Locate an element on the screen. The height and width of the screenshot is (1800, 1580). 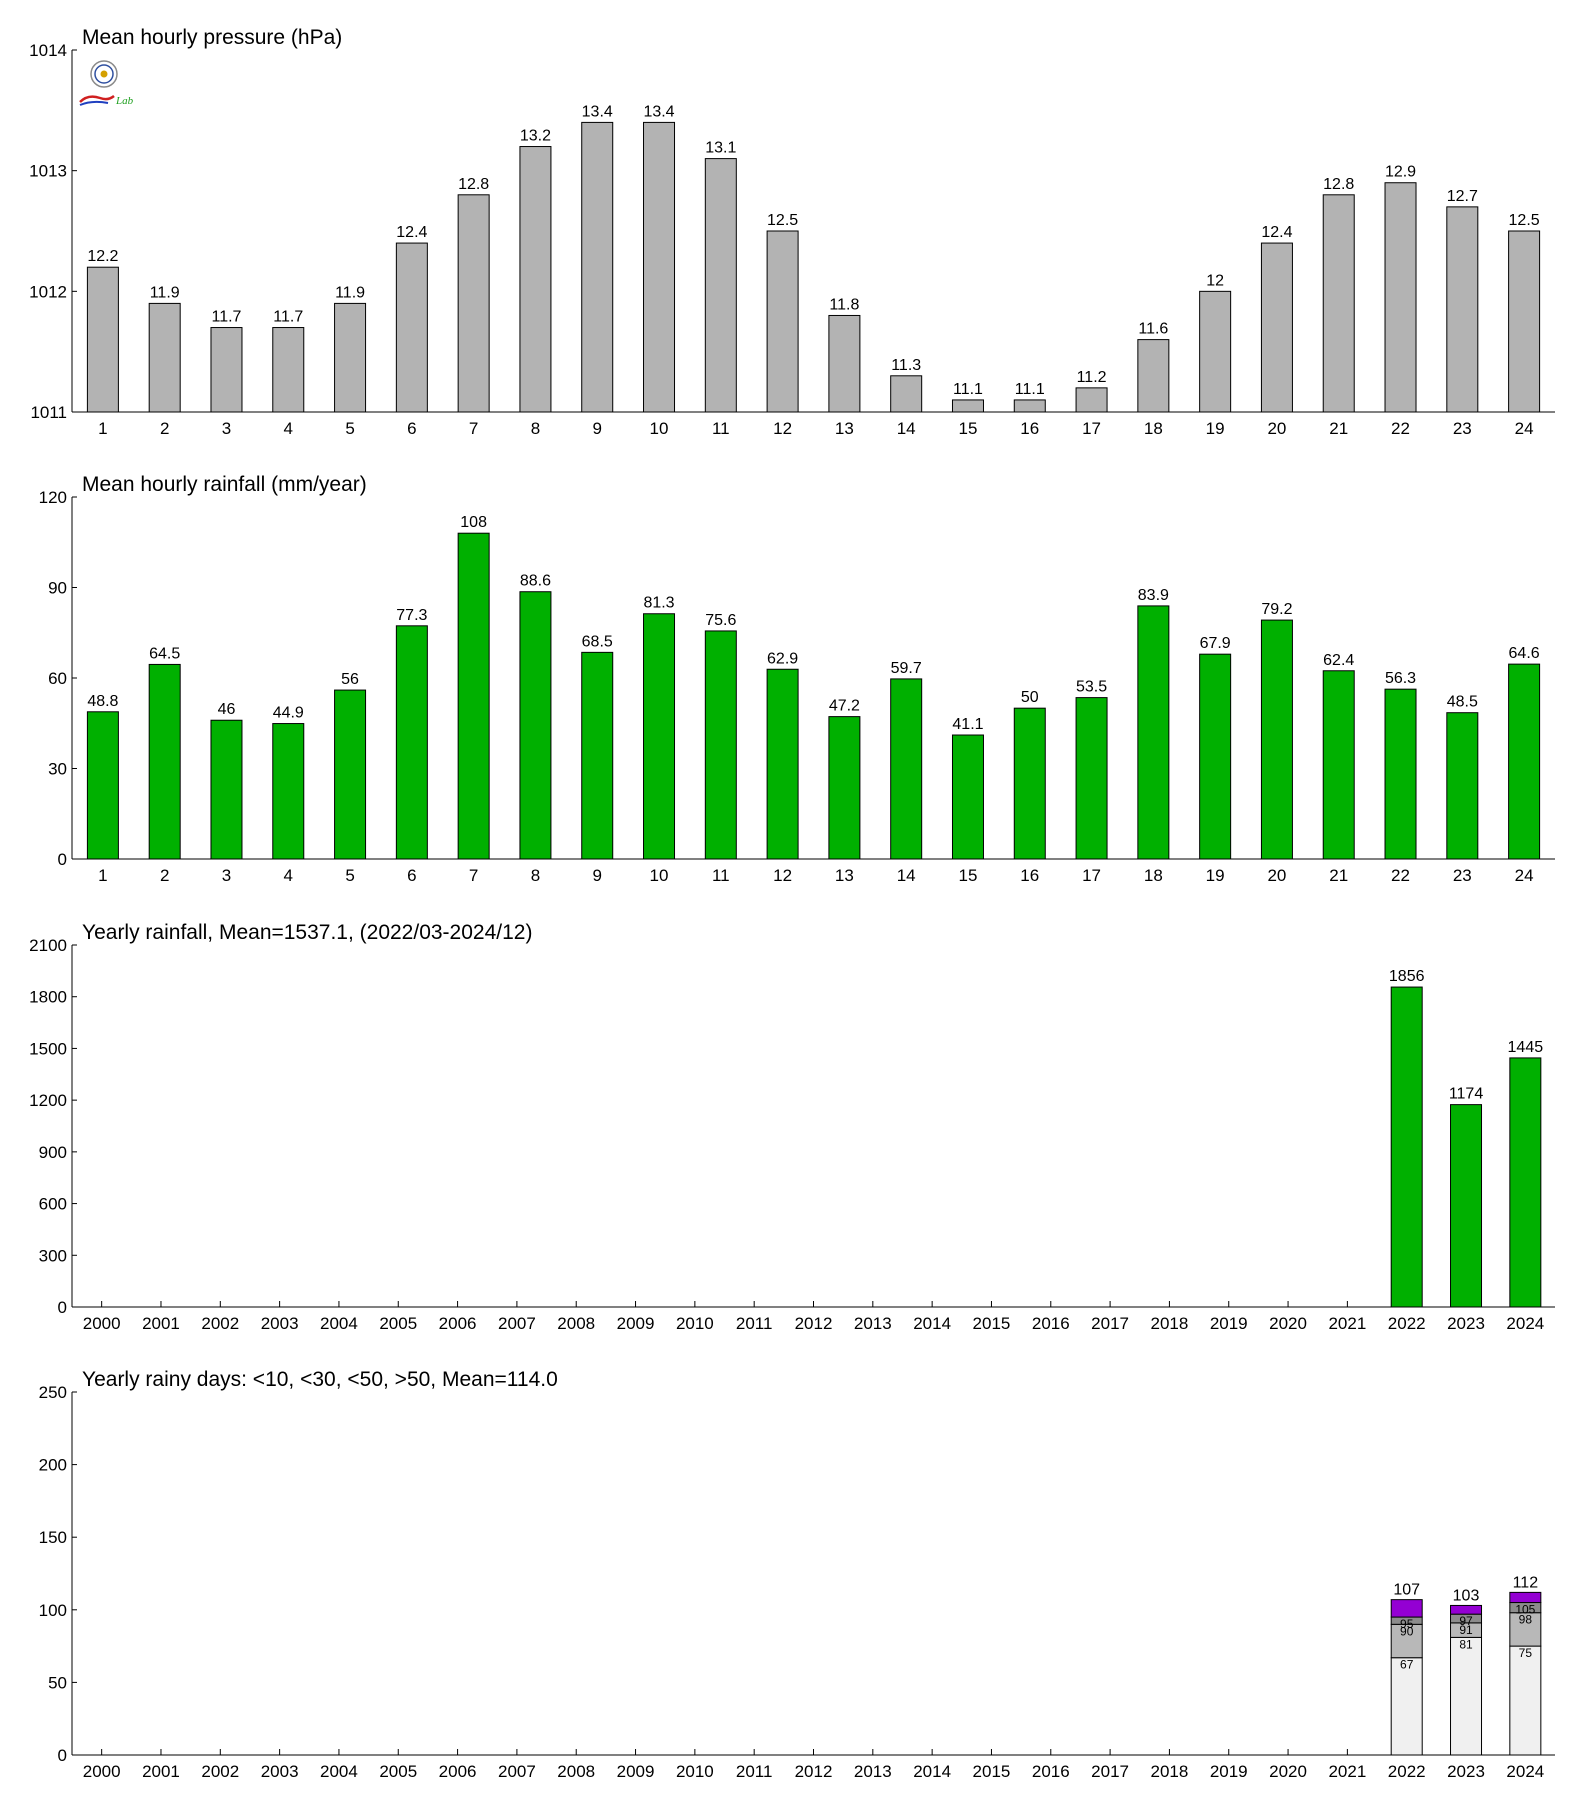
panel1-y-tick-label: 1012 is located at coordinates (48, 291).